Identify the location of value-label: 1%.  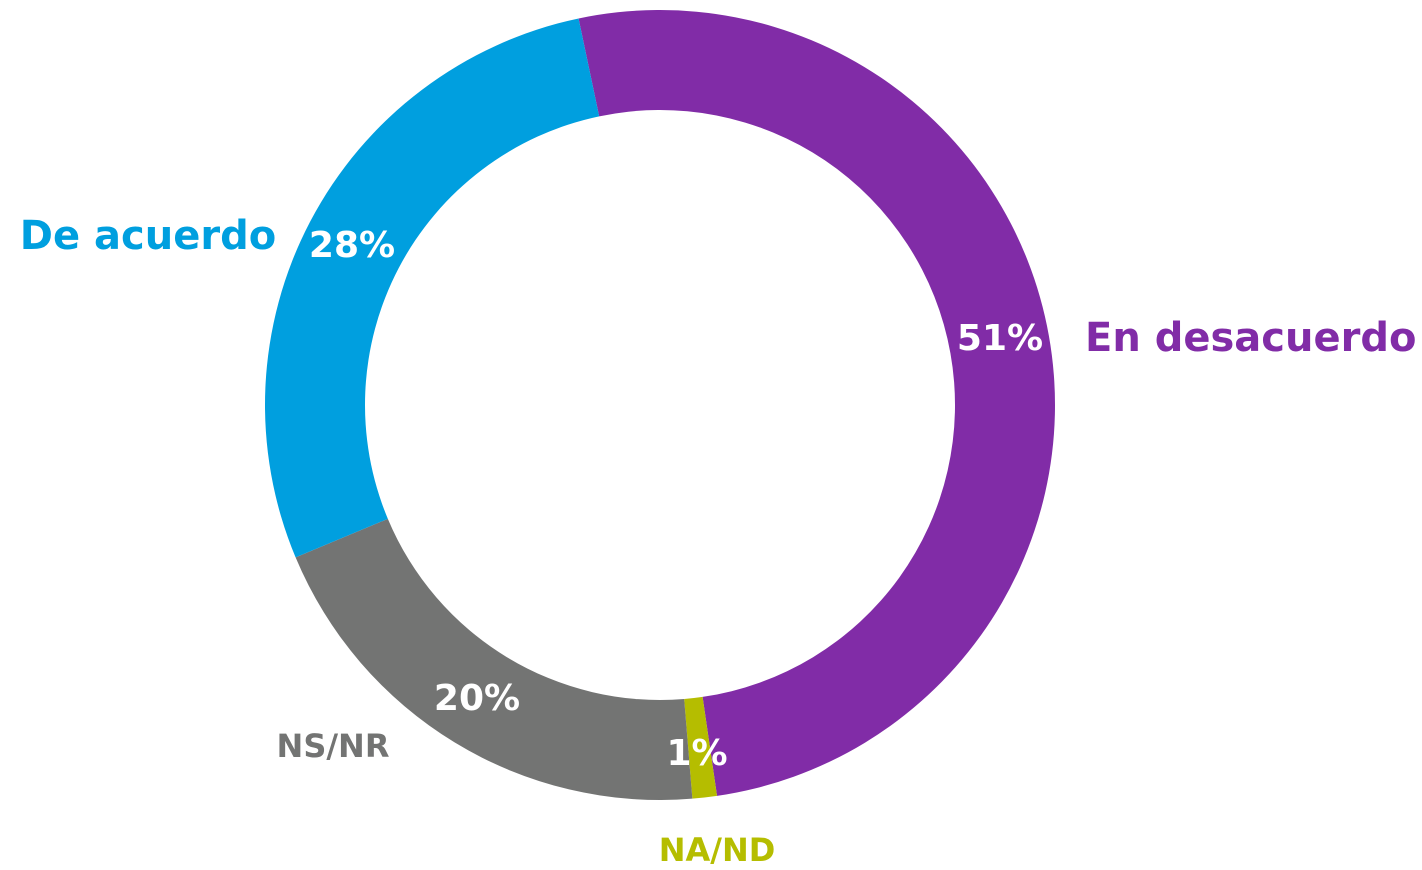
(696, 753).